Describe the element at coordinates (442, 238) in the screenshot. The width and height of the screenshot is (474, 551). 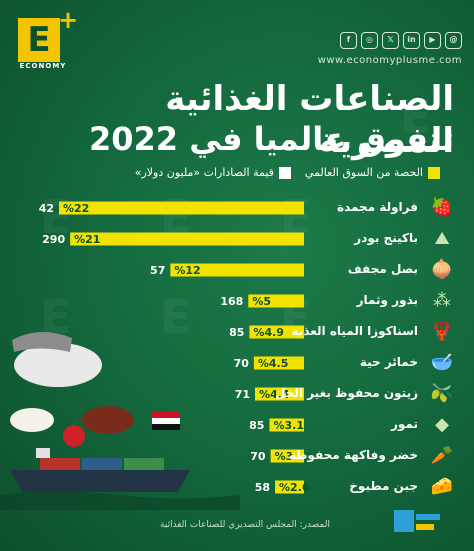
I see `baking-powder-icon: ⛰` at that location.